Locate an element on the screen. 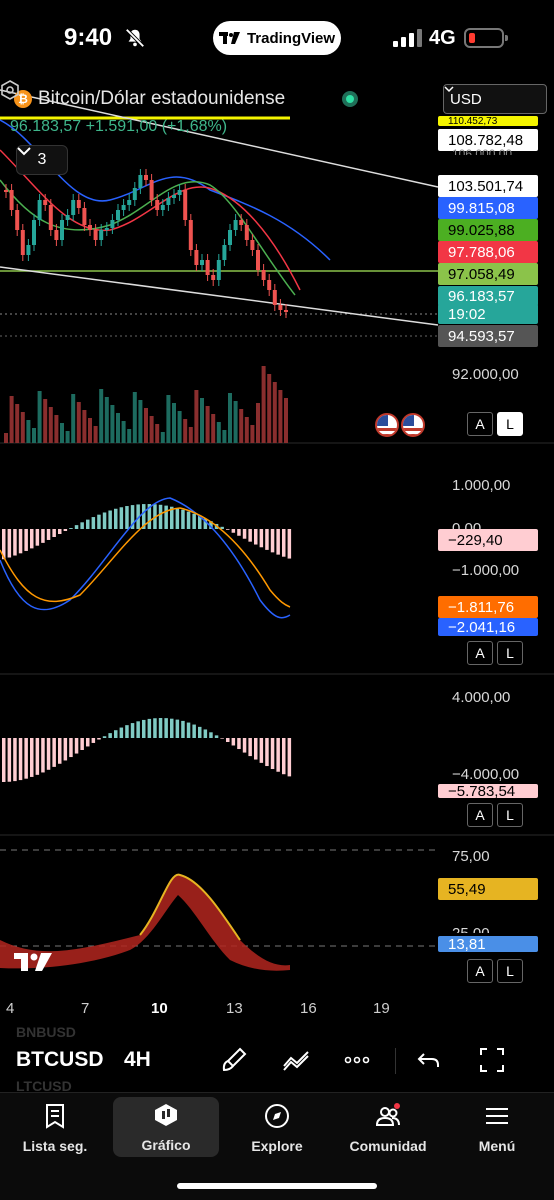 Image resolution: width=554 pixels, height=1200 pixels. osc2-value-tag: −5.783,54 is located at coordinates (488, 791).